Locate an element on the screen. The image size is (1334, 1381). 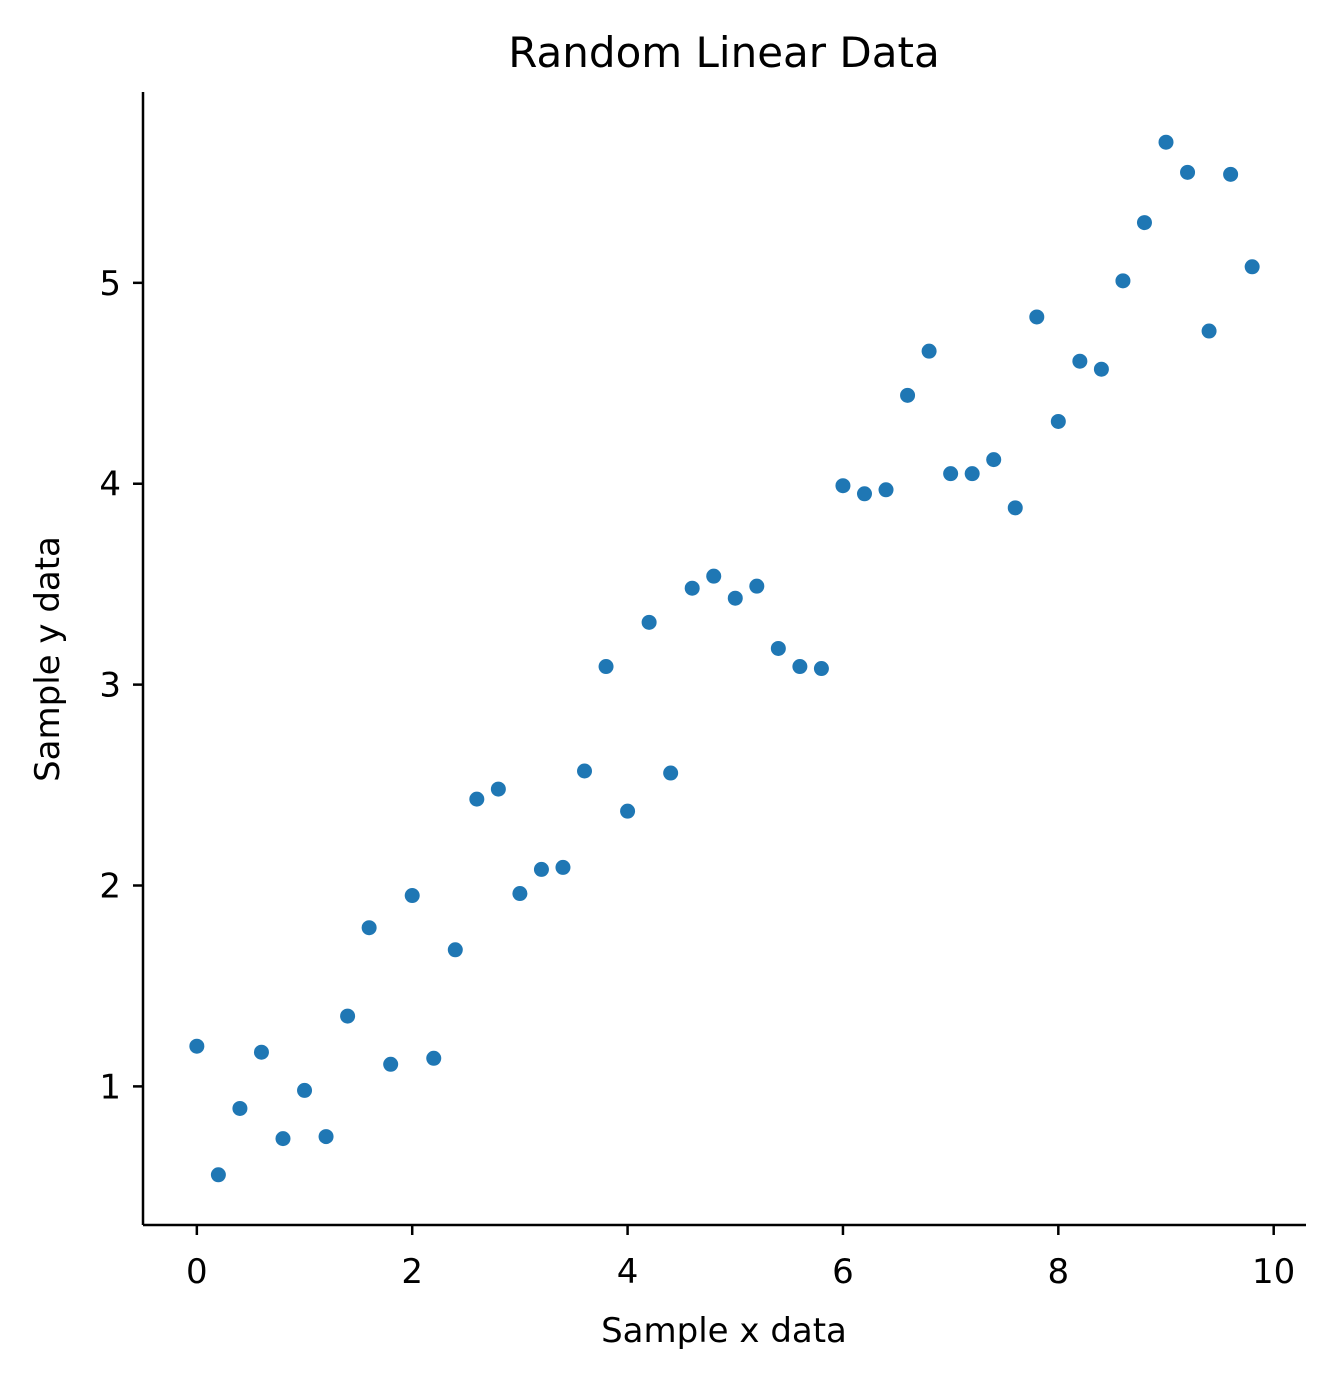
chart-title: Random Linear Data is located at coordinates (723, 52).